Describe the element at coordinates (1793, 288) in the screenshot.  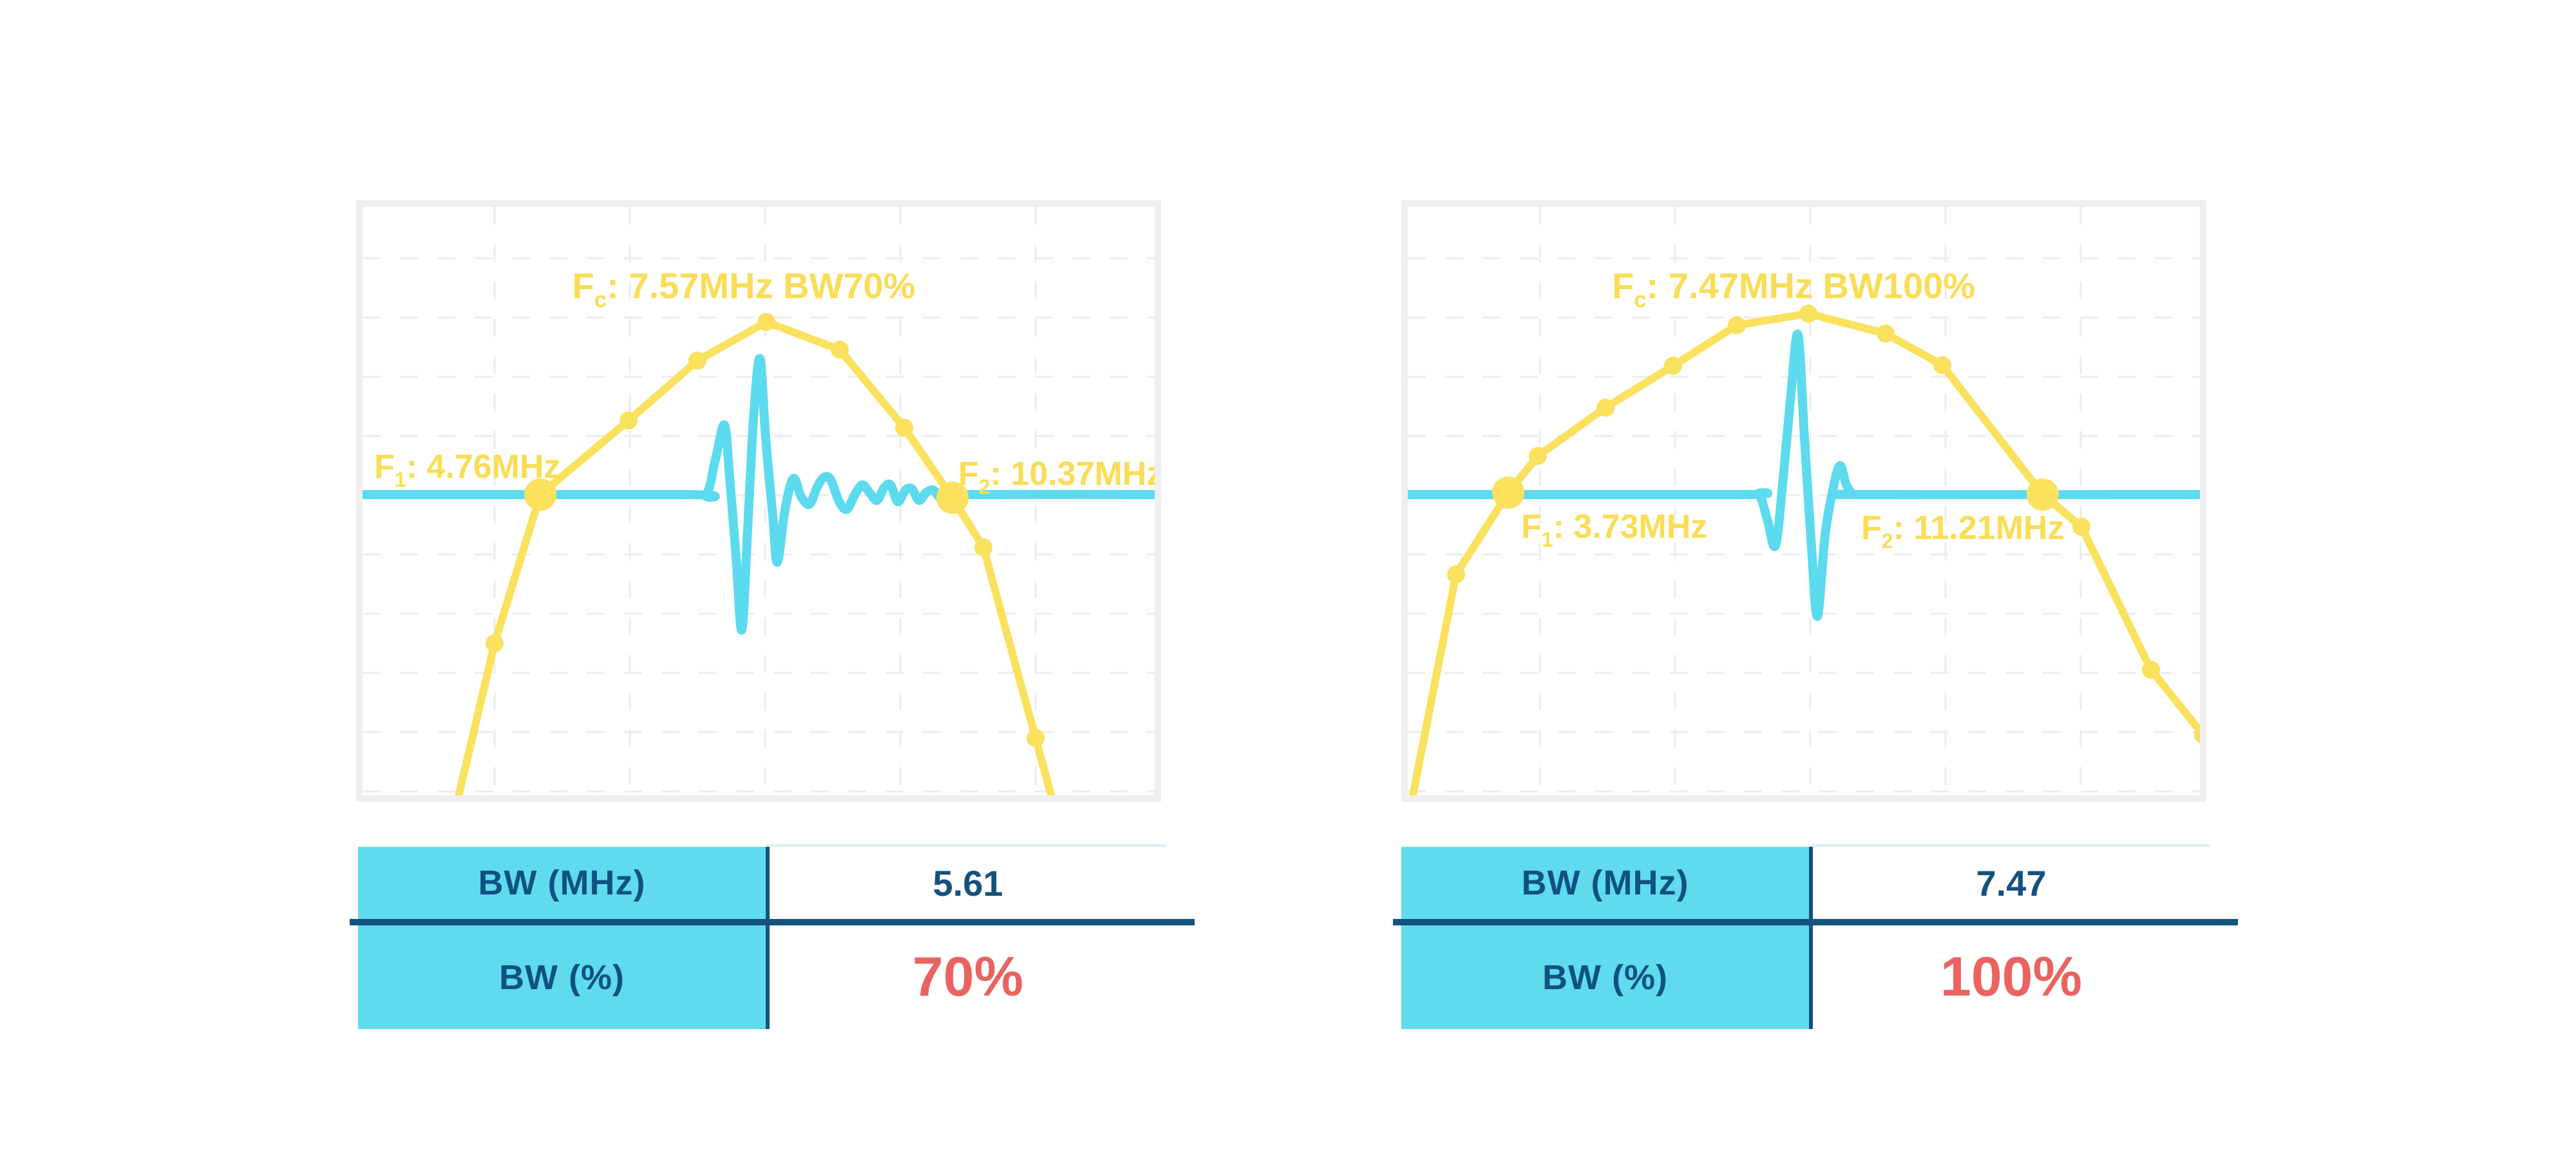
I see `svg-text: Fc: 7.47MHz BW100%` at that location.